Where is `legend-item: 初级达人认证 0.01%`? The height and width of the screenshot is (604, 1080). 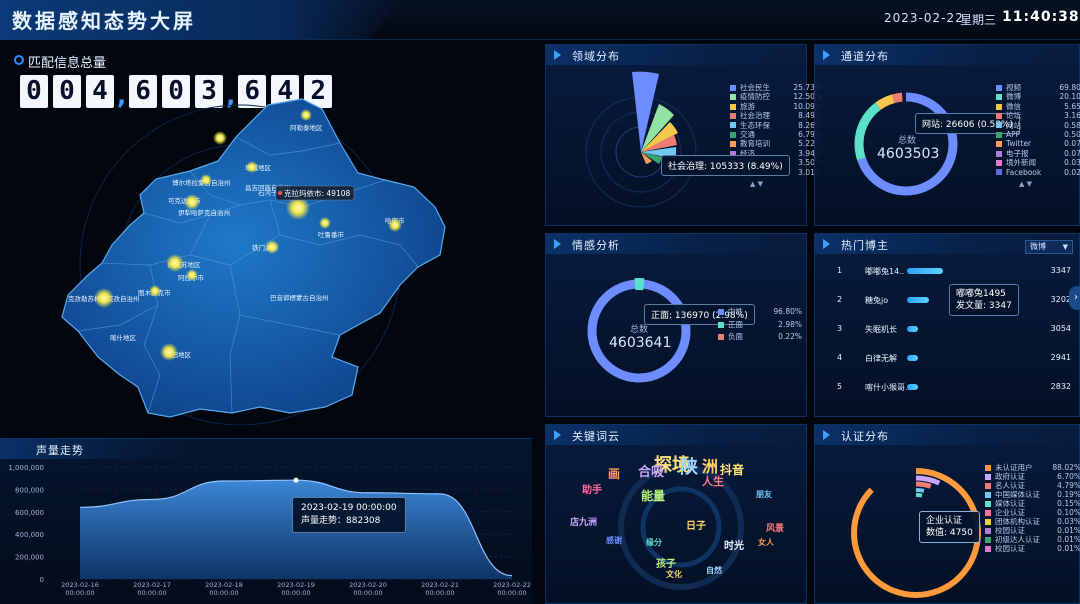
legend-item: 初级达人认证 0.01% is located at coordinates (1032, 539).